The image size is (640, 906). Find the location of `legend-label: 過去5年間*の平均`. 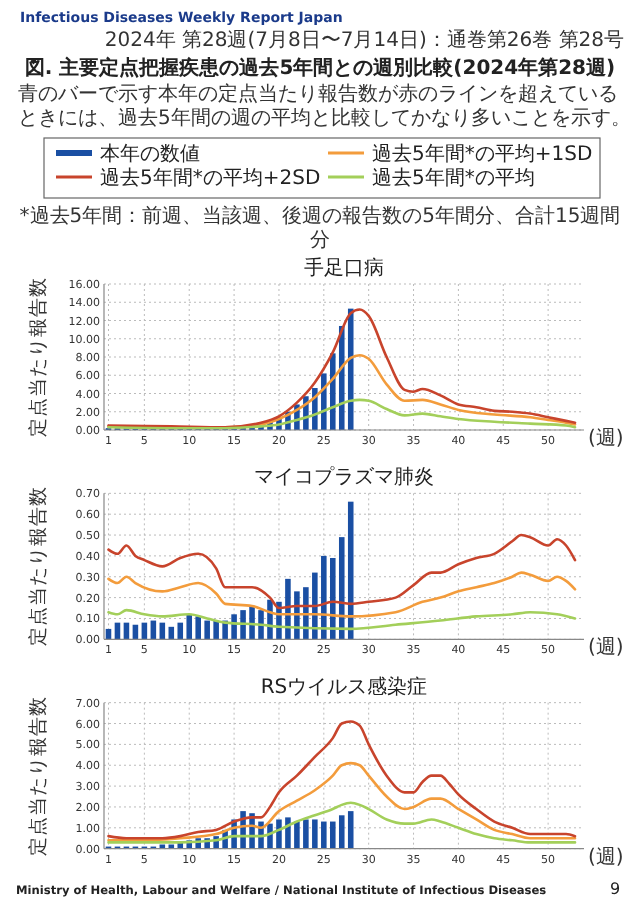

legend-label: 過去5年間*の平均 is located at coordinates (453, 178).